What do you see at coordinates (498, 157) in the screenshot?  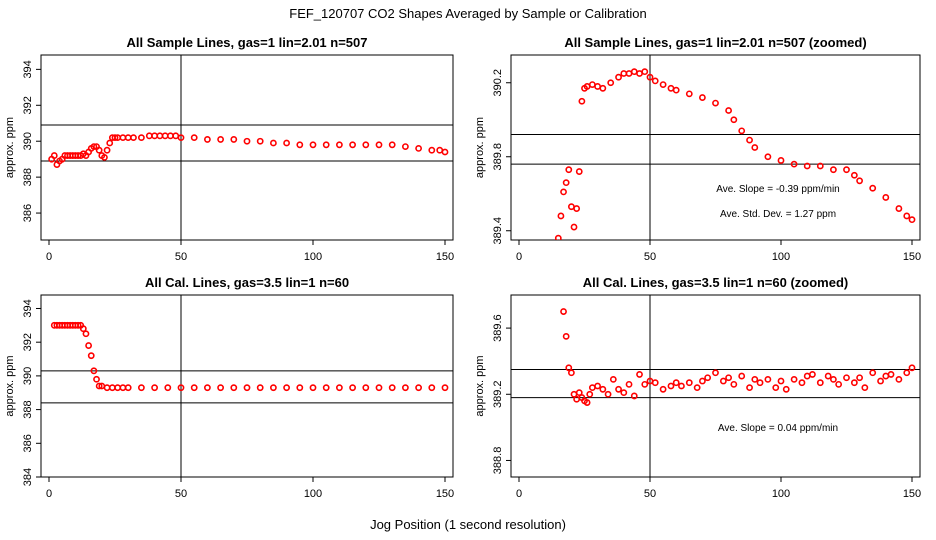 I see `y-tick-label: 389.8` at bounding box center [498, 157].